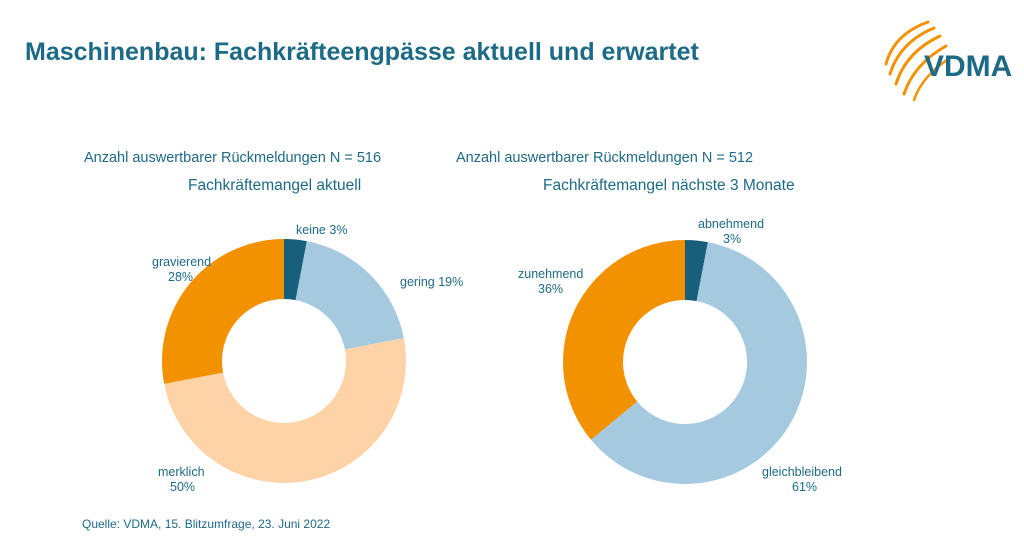 The image size is (1024, 559). Describe the element at coordinates (803, 479) in the screenshot. I see `chart2-label-gleichbleibend: gleichbleibend 61%` at that location.